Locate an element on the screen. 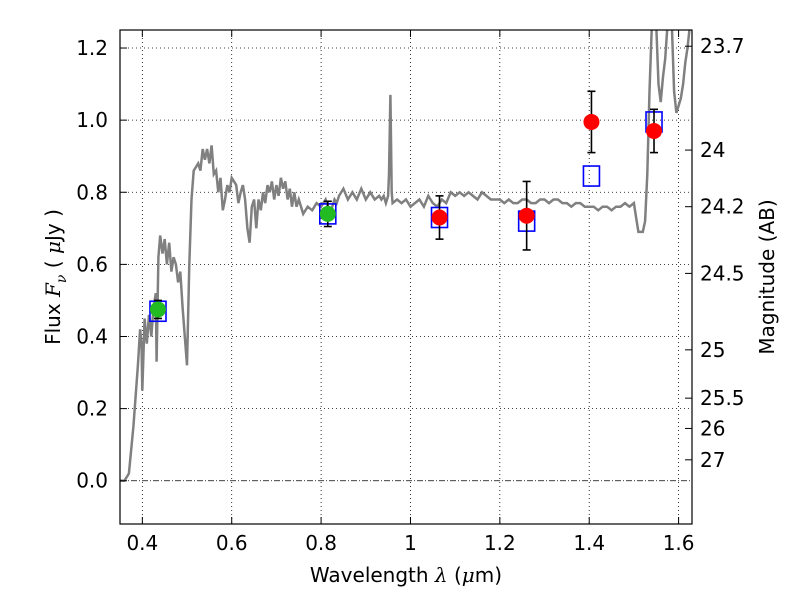 The height and width of the screenshot is (600, 800). x-axis-label-unit-open: ( is located at coordinates (455, 575).